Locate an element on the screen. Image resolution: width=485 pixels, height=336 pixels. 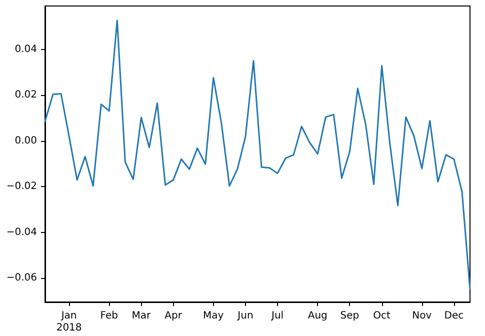
y-tick-label: 0.04 is located at coordinates (25, 49).